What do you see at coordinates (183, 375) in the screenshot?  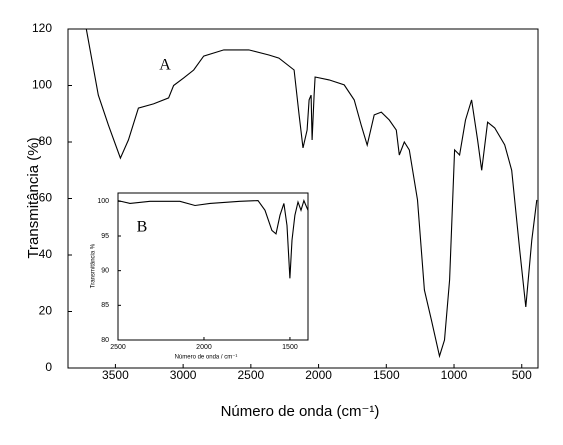 I see `x-tick-label: 3000` at bounding box center [183, 375].